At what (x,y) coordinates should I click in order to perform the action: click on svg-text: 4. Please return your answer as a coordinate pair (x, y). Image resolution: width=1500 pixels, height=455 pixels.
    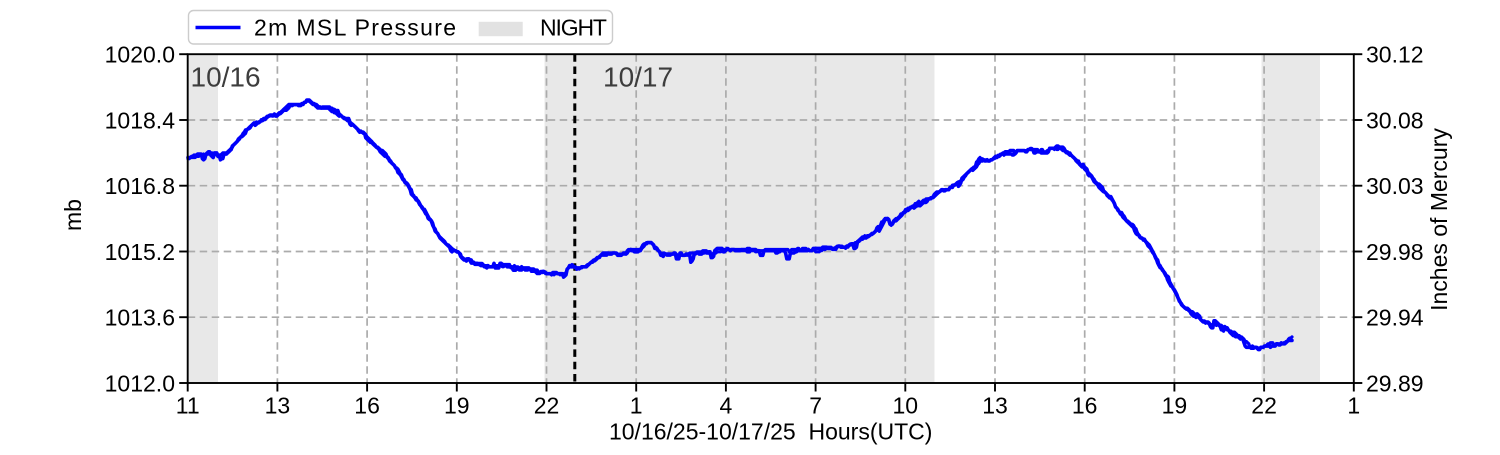
    Looking at the image, I should click on (726, 406).